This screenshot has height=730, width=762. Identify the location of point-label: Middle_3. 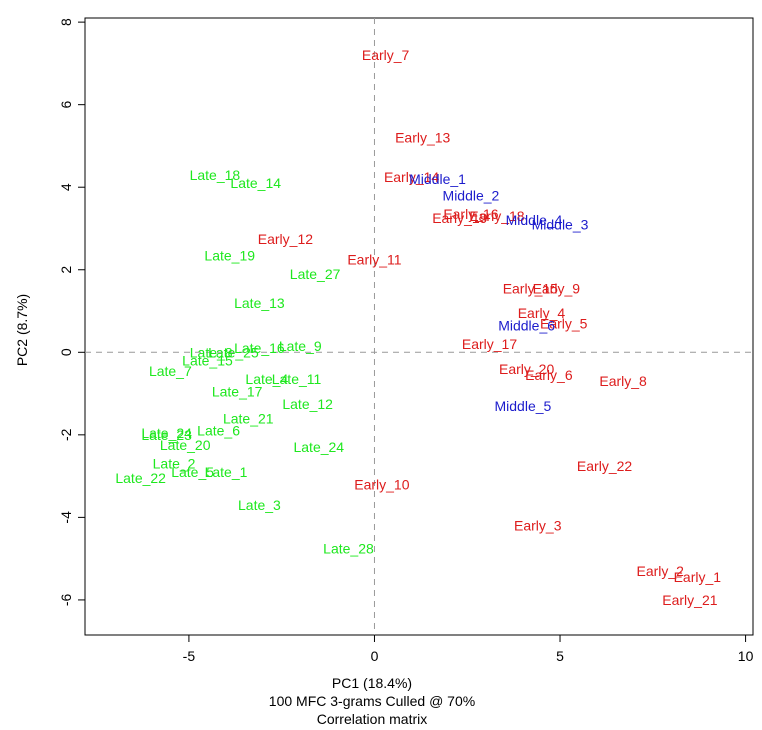
(560, 224).